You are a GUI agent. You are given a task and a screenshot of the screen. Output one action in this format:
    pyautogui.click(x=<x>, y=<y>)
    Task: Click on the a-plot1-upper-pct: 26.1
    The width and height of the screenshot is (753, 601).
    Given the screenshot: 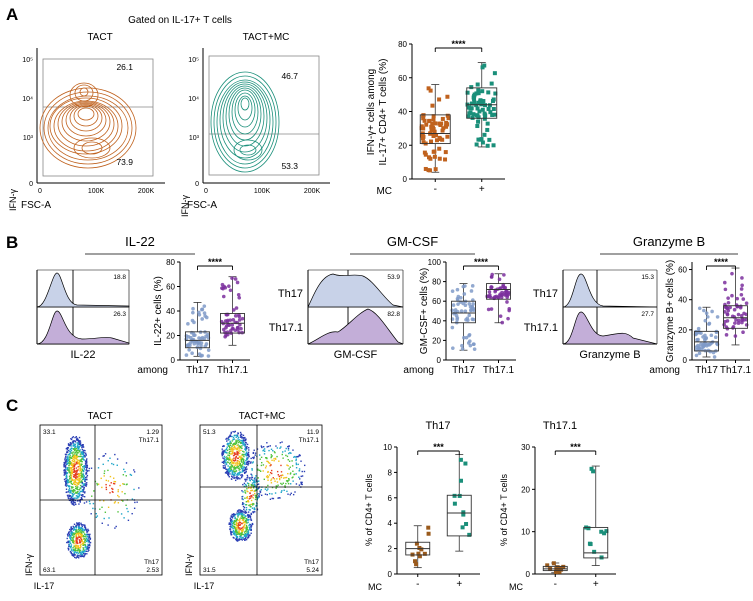 What is the action you would take?
    pyautogui.click(x=124, y=67)
    